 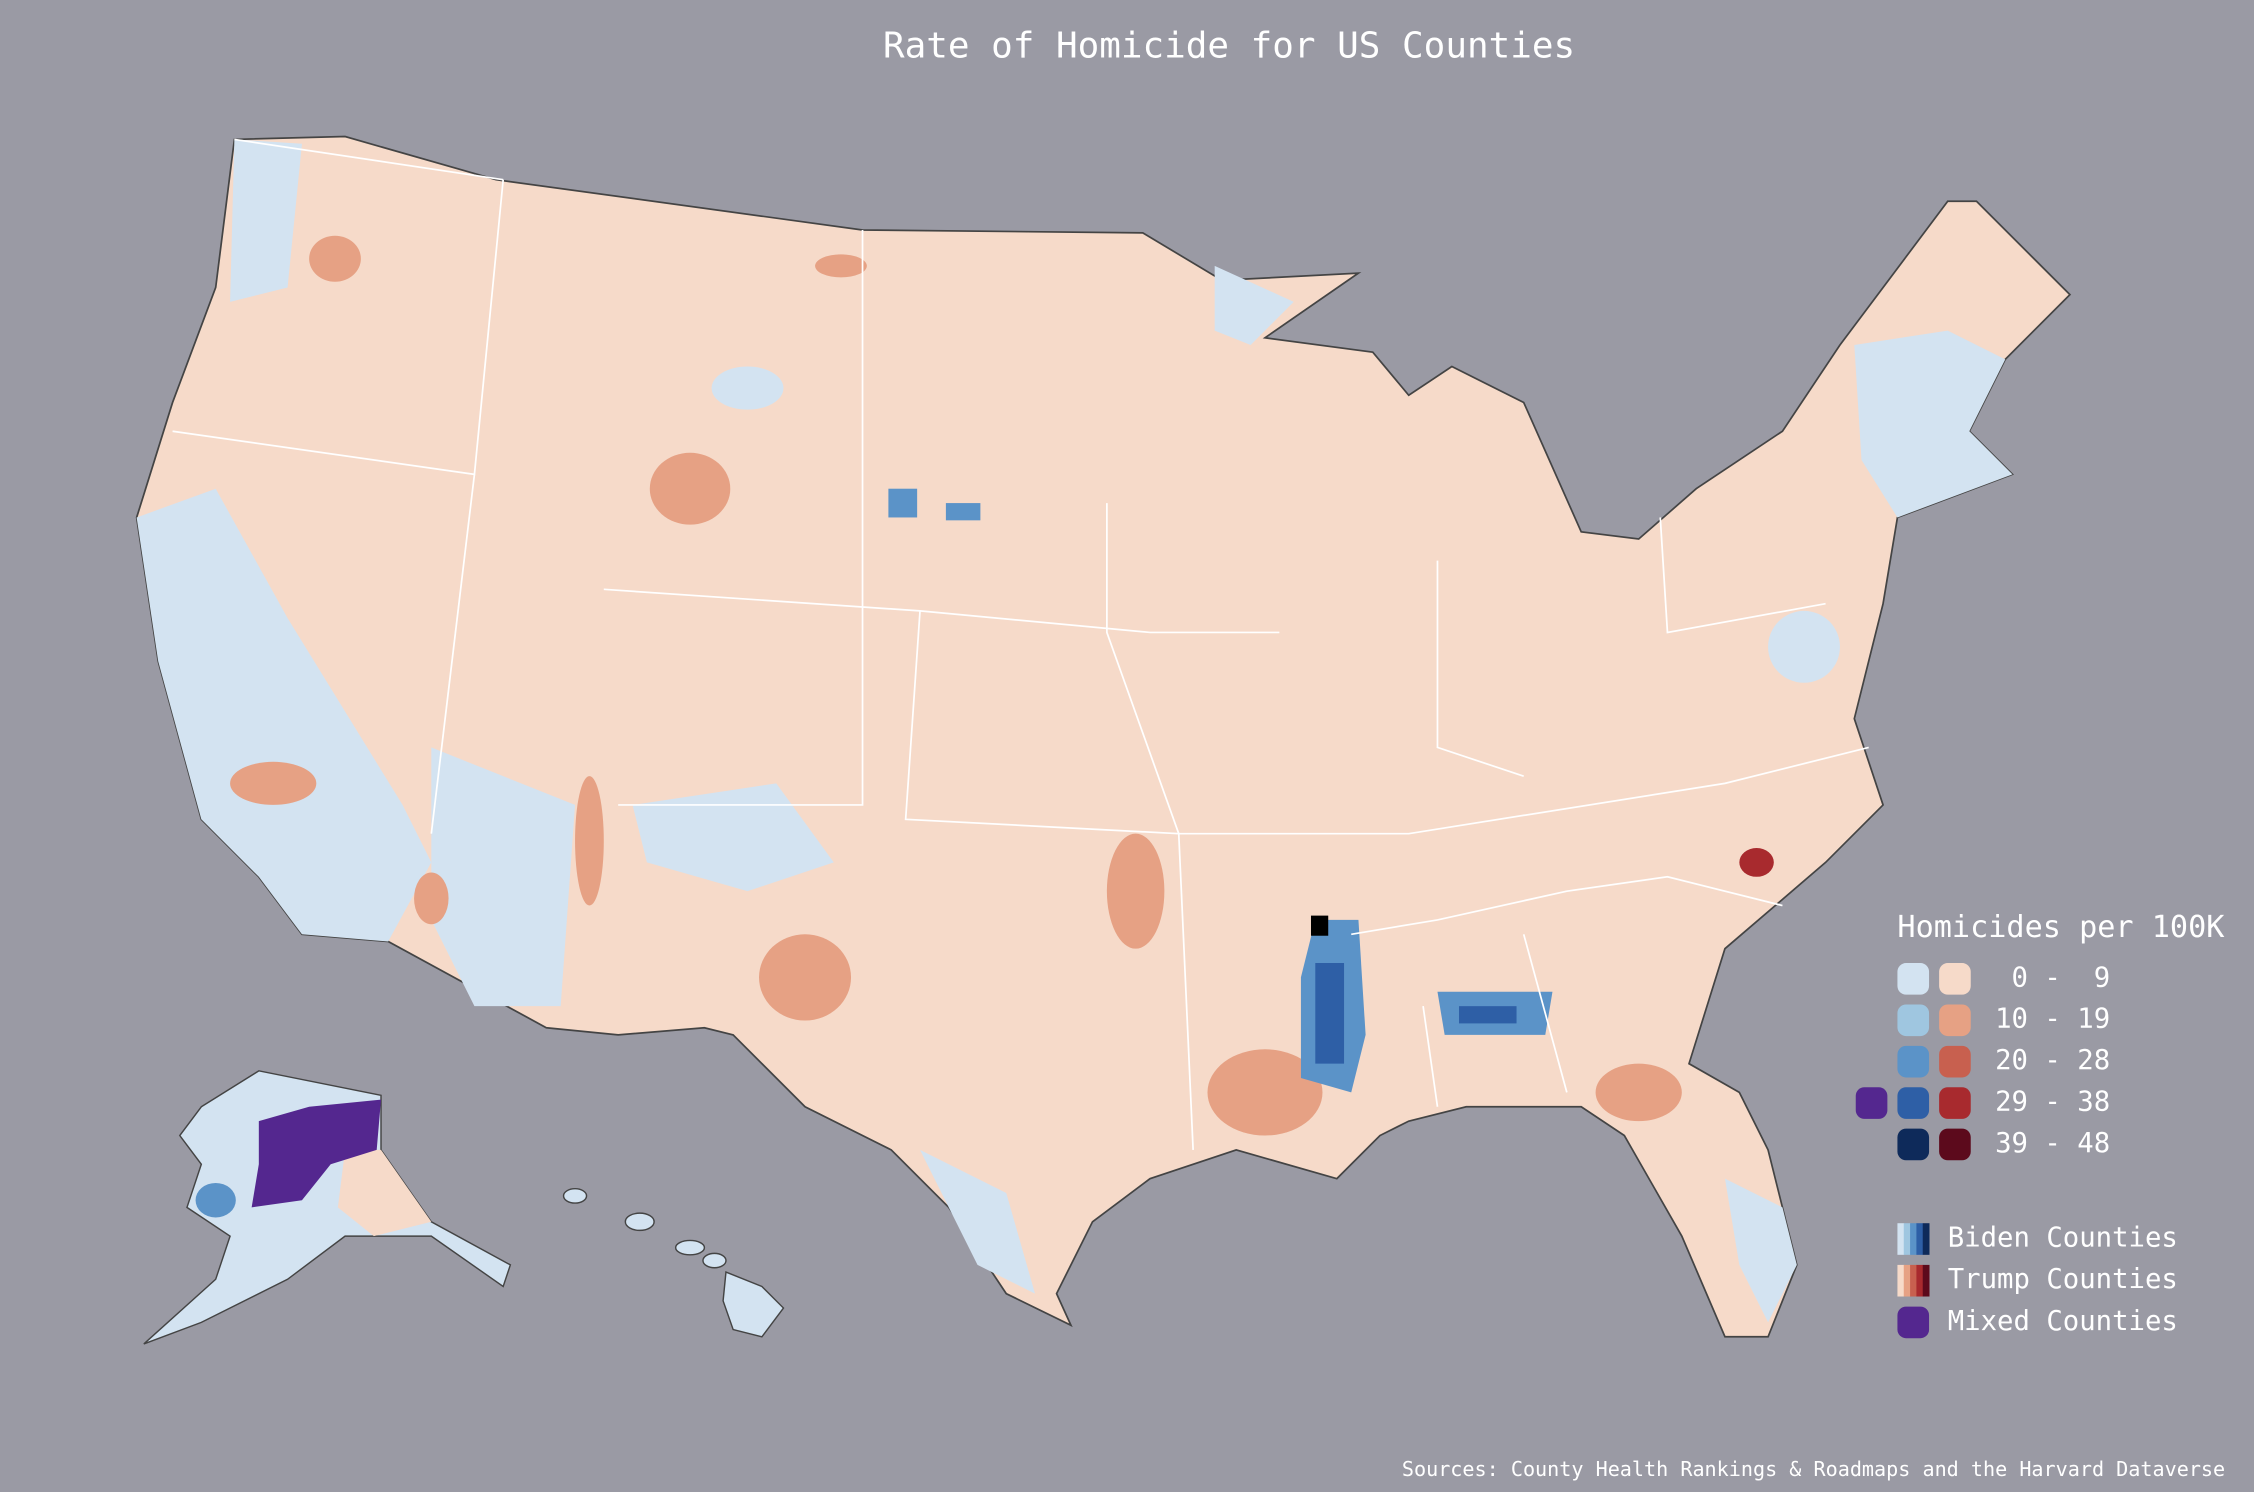 What do you see at coordinates (1983, 1061) in the screenshot?
I see `legend: 0 - 9 10 - 19 20 - 28 29 - 38 39 - 48` at bounding box center [1983, 1061].